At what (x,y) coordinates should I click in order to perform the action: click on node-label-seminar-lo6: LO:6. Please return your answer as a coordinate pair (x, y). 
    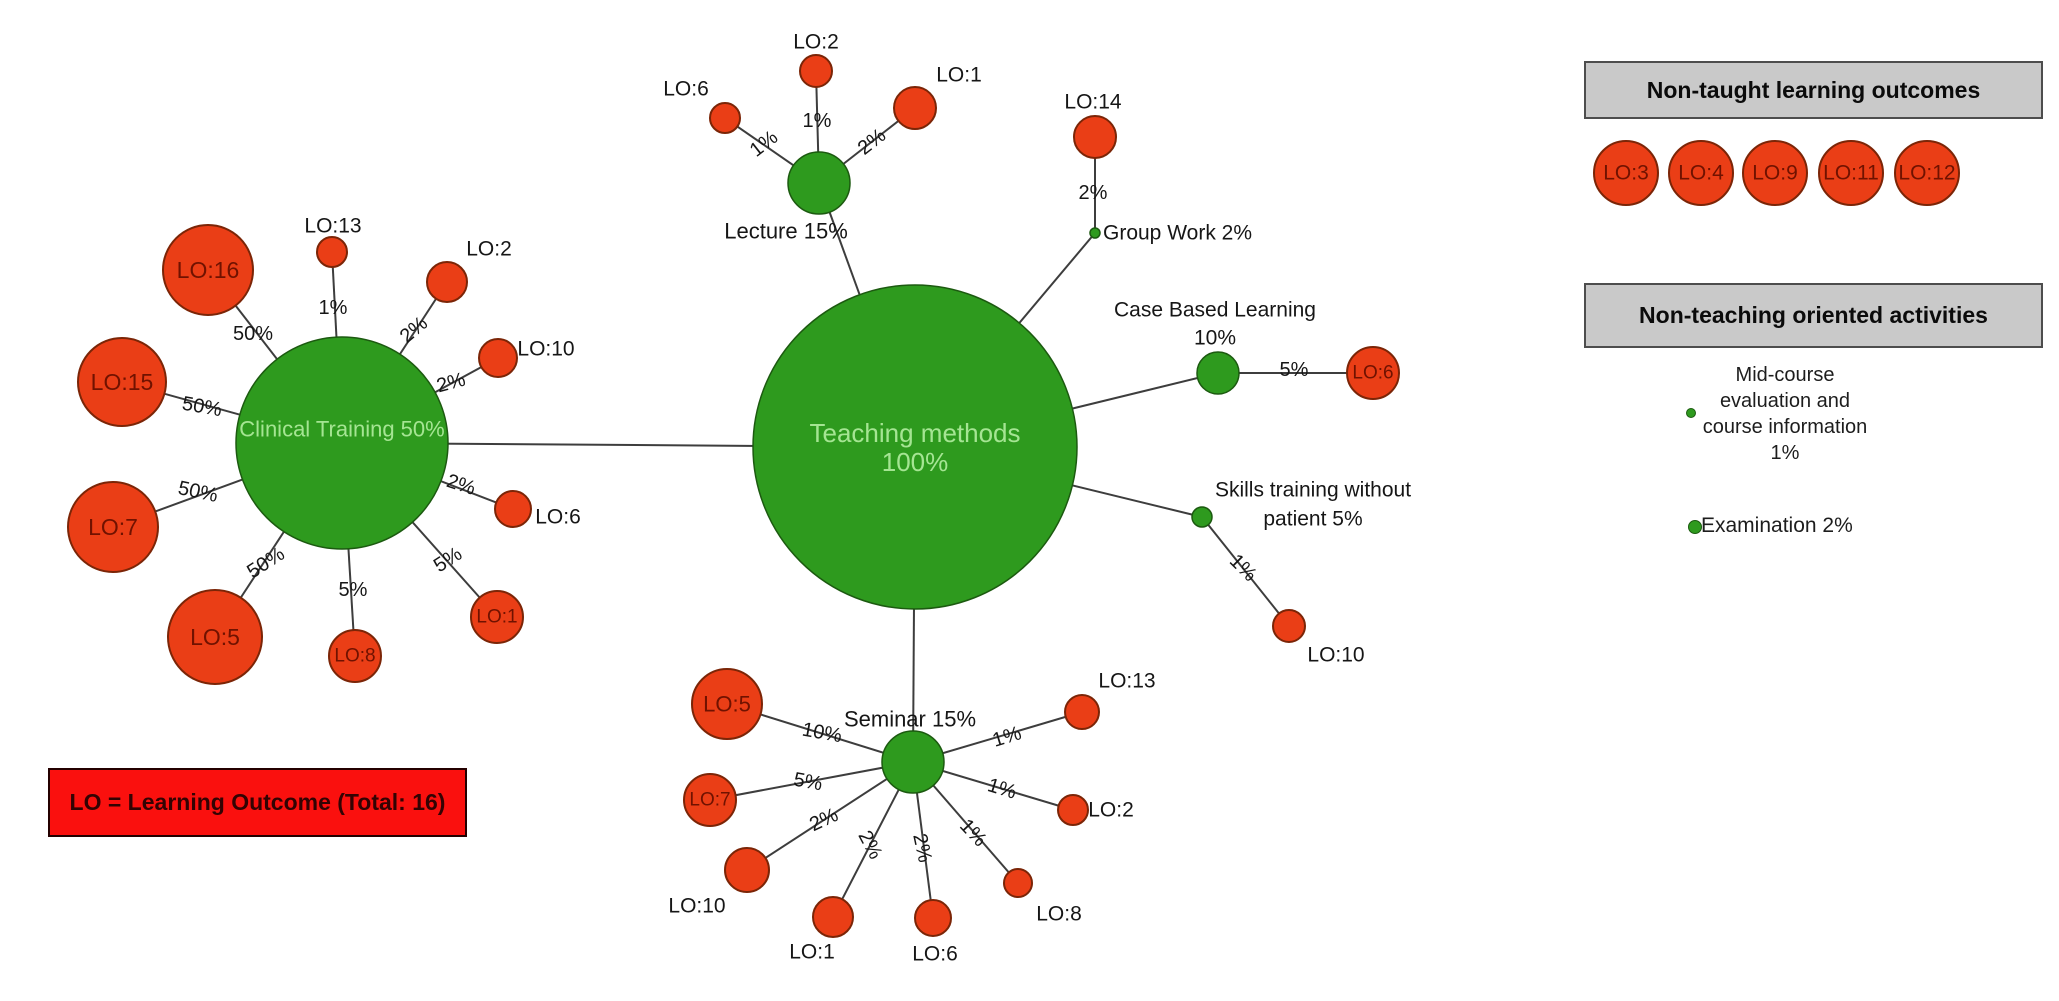
    Looking at the image, I should click on (935, 954).